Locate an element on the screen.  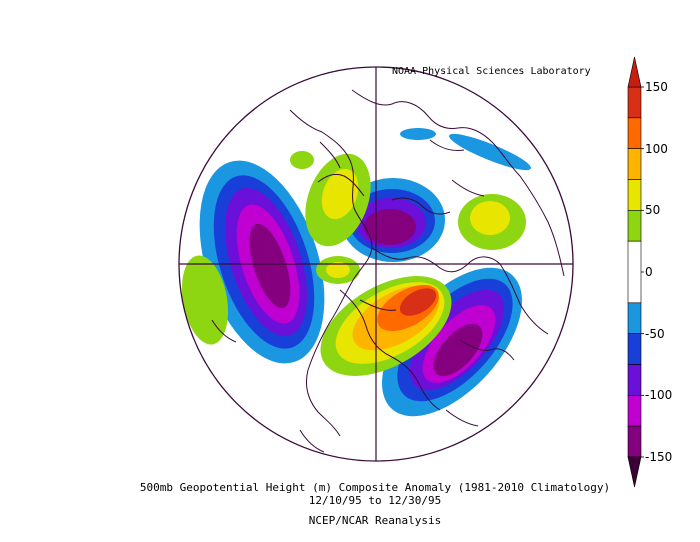
colorbar is located at coordinates (635, 272).